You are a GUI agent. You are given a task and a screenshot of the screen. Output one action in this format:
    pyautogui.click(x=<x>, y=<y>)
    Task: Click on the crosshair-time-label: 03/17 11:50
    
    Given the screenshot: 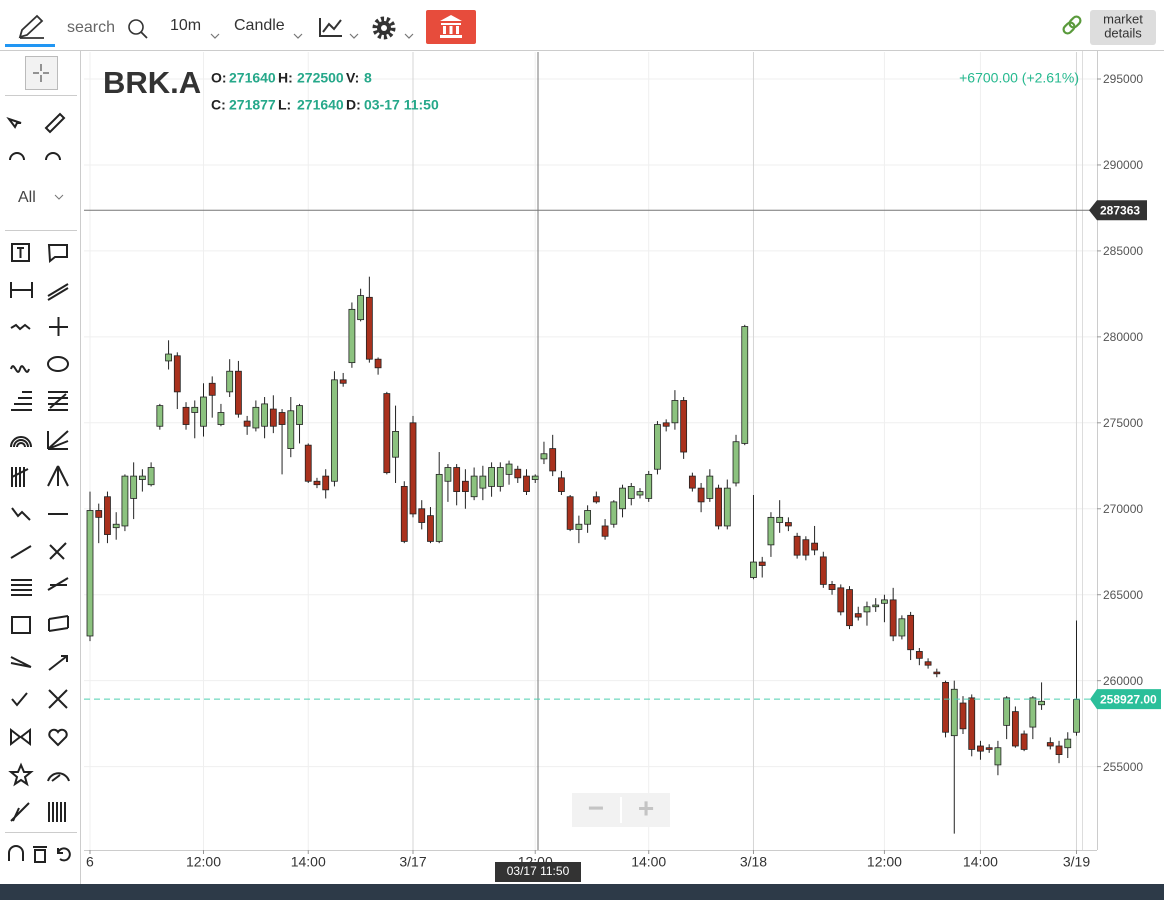 What is the action you would take?
    pyautogui.click(x=538, y=871)
    